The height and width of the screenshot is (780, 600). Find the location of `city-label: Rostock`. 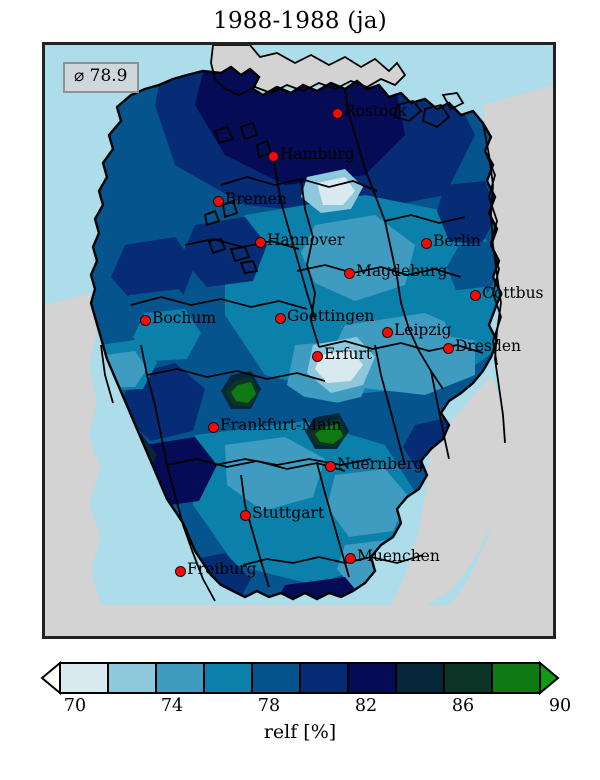

city-label: Rostock is located at coordinates (375, 111).